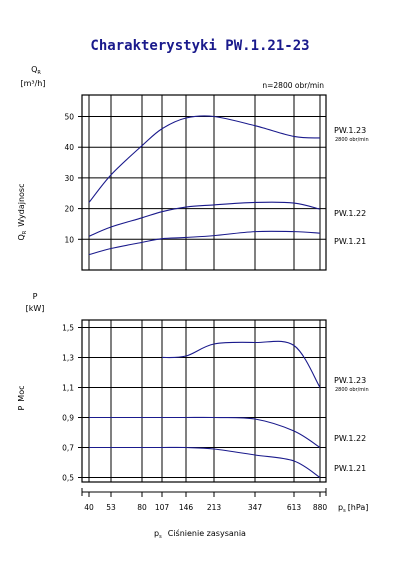  What do you see at coordinates (358, 507) in the screenshot?
I see `x-axis-unit-text: [hPa]` at bounding box center [358, 507].